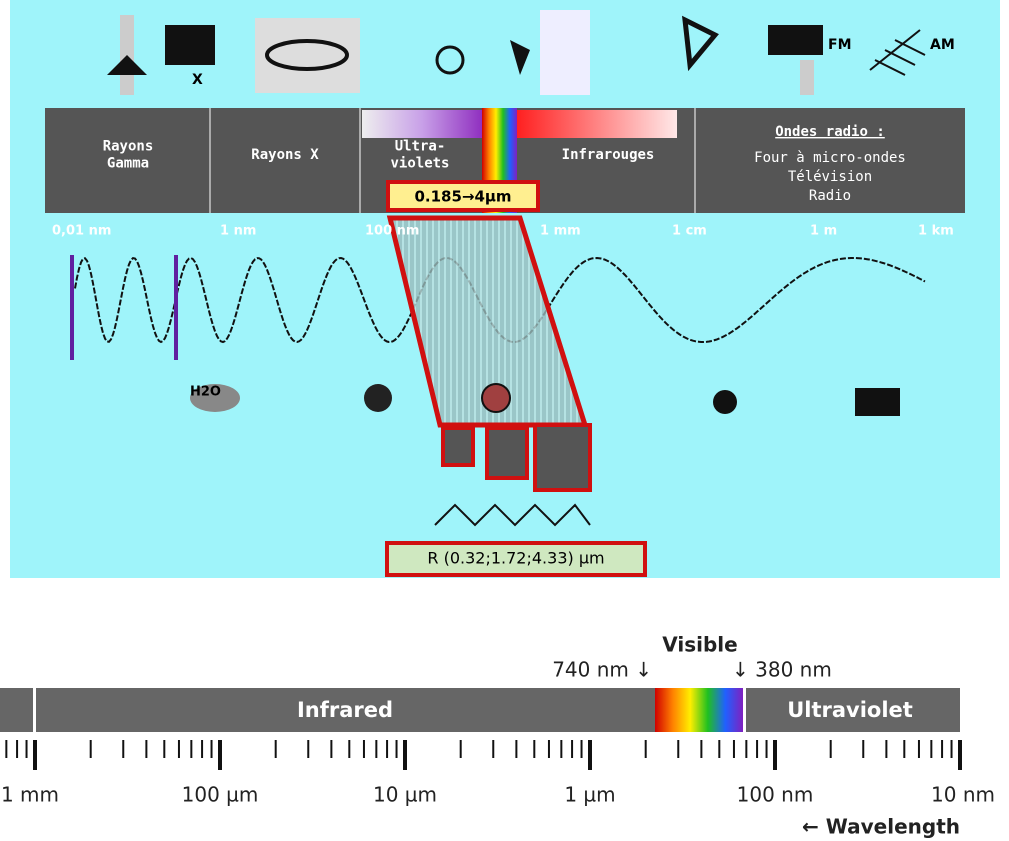  I want to click on axis-label: ← Wavelength, so click(881, 827).